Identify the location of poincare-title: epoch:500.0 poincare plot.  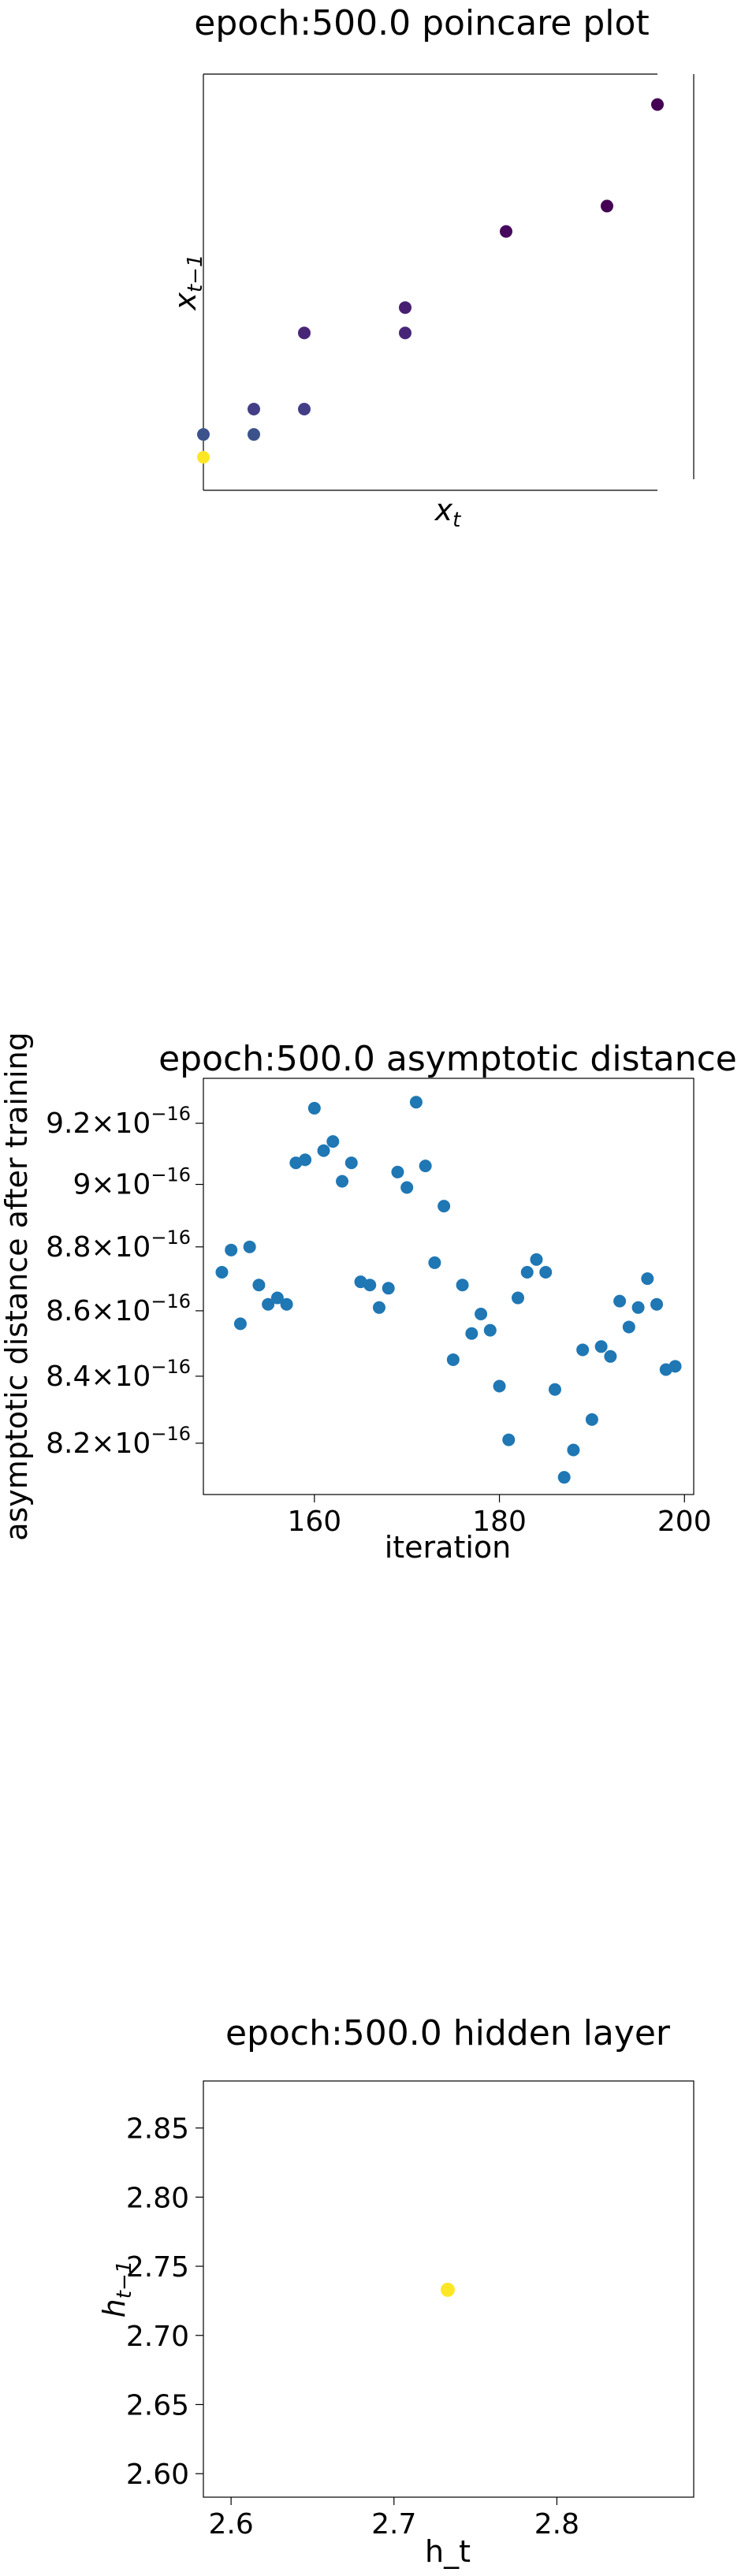
(421, 23).